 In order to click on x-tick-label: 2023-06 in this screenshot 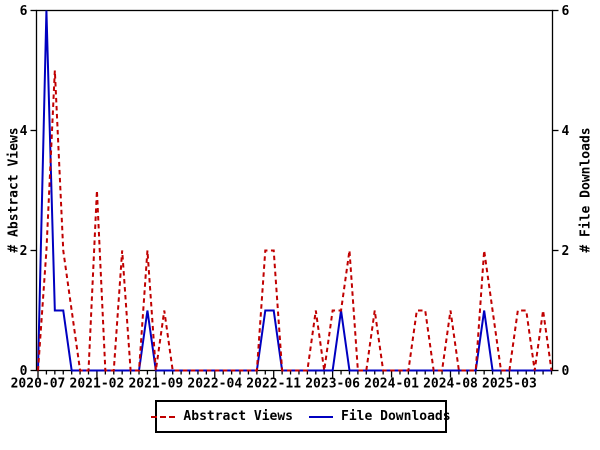, I will do `click(332, 384)`.